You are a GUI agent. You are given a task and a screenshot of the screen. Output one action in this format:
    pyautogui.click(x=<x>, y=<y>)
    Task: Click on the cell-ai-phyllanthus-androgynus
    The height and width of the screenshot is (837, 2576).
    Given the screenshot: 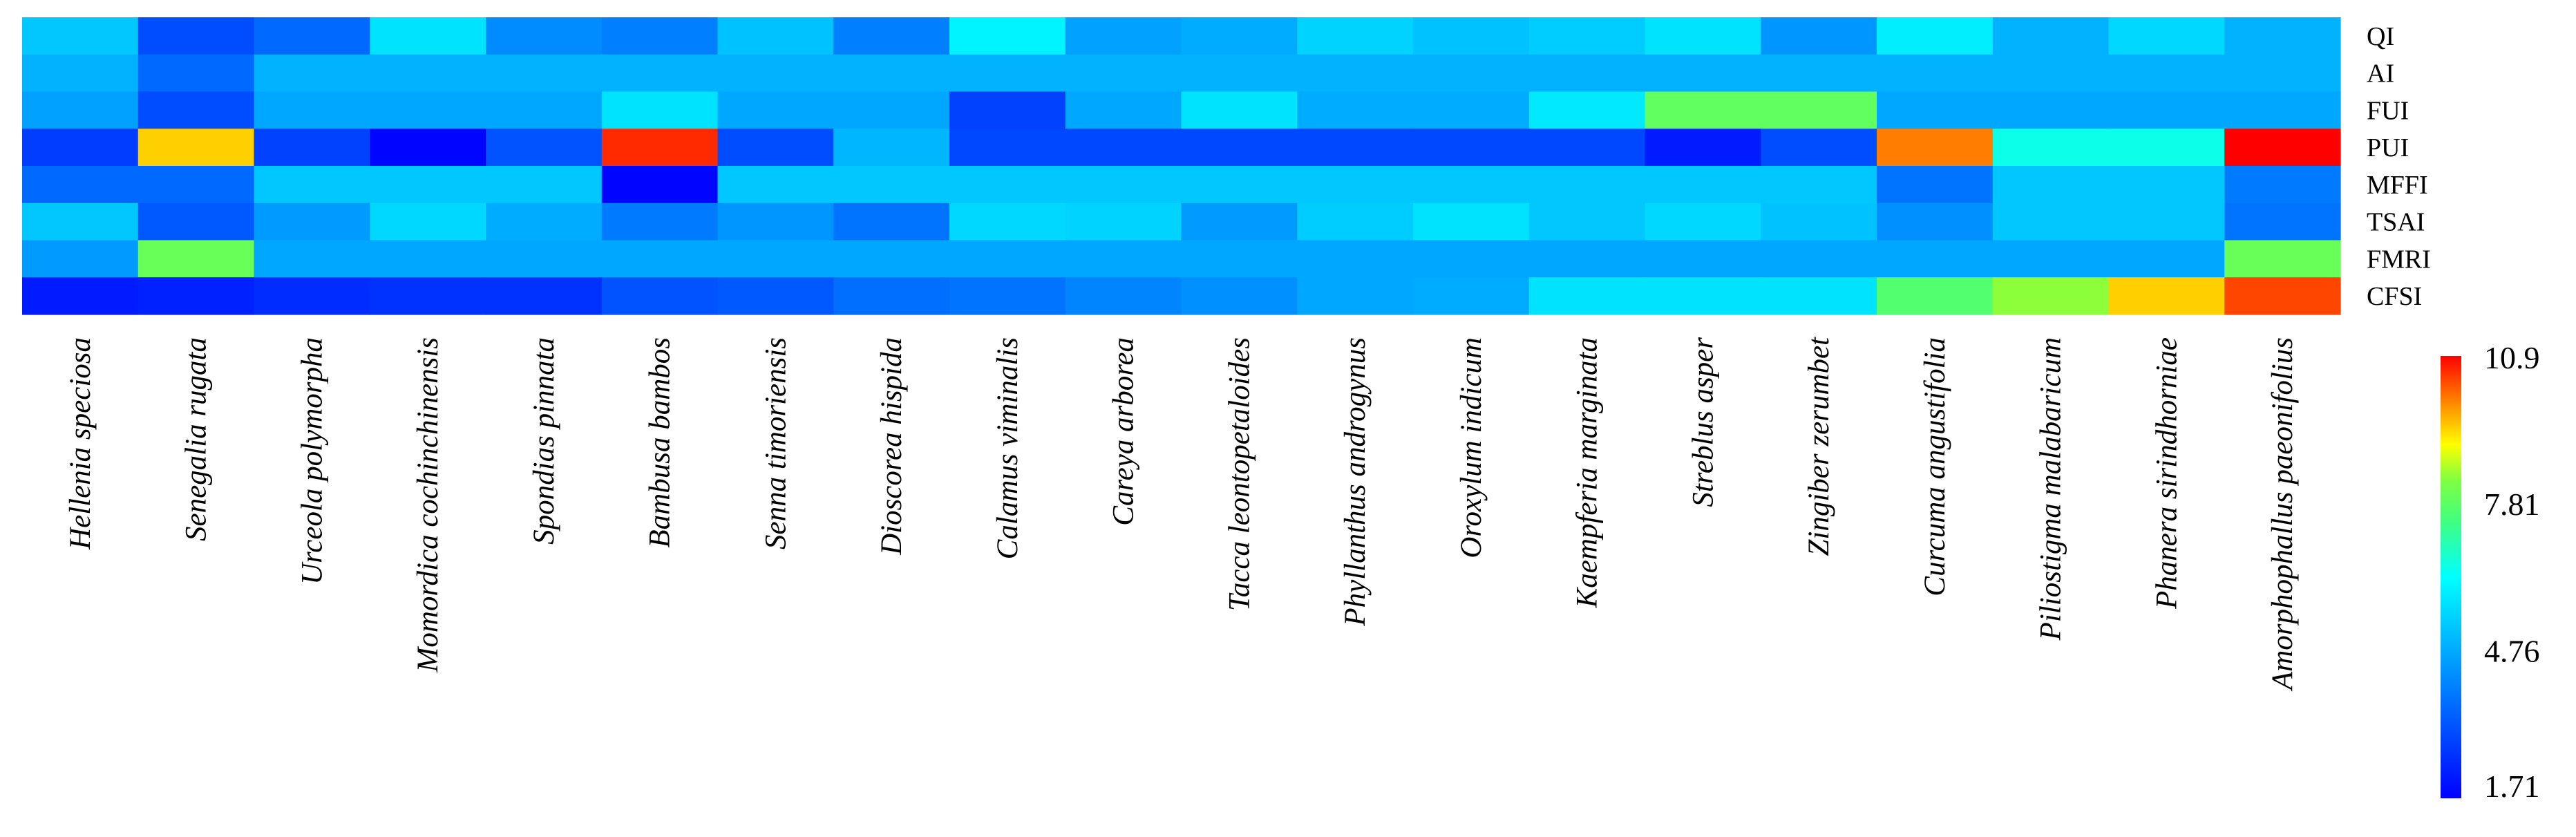 What is the action you would take?
    pyautogui.click(x=1355, y=73)
    